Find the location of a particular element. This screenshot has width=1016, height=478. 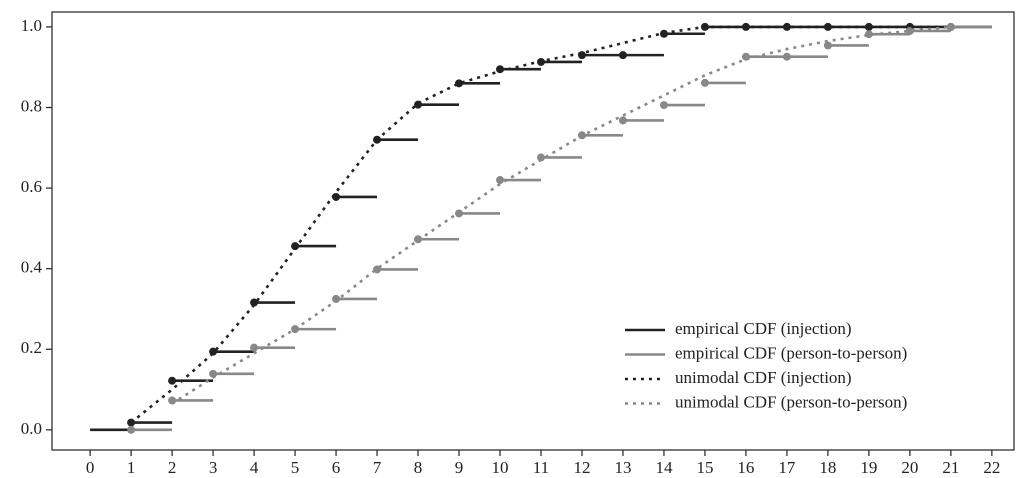

x-tick-label: 0 is located at coordinates (90, 467).